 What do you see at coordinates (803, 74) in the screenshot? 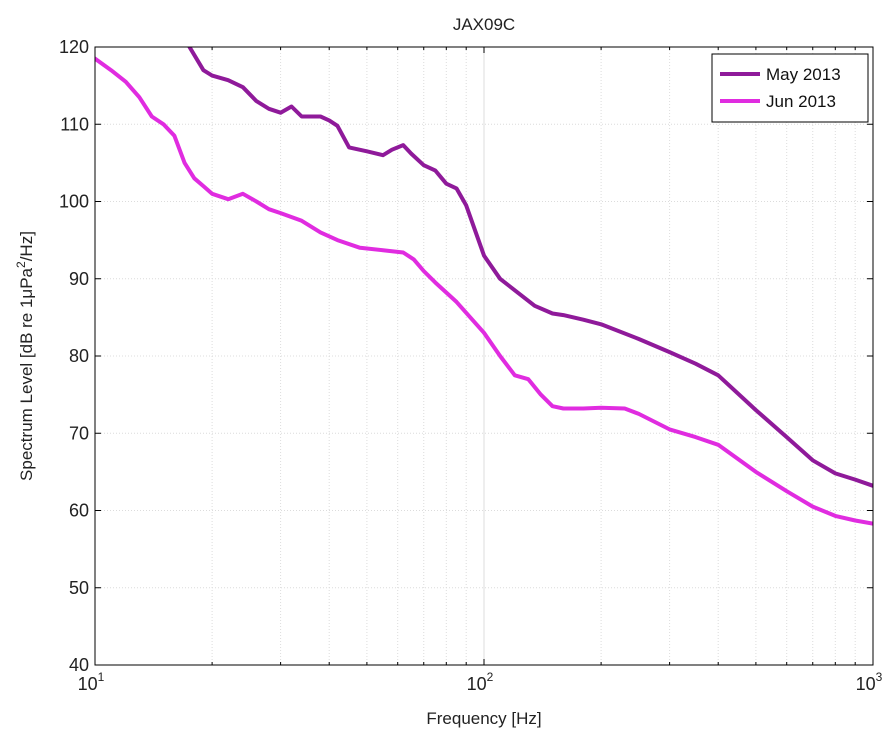
I see `legend-label: May 2013` at bounding box center [803, 74].